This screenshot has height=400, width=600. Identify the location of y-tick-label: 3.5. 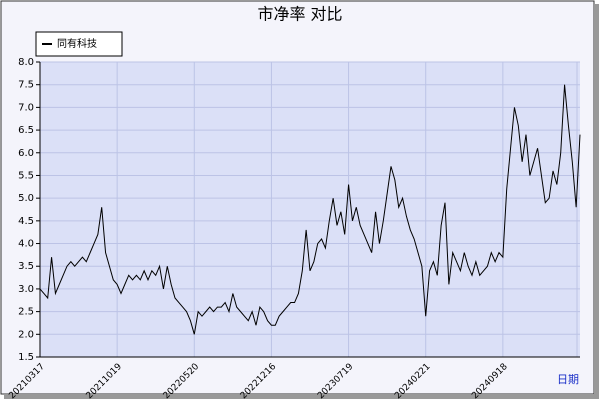
(26, 266).